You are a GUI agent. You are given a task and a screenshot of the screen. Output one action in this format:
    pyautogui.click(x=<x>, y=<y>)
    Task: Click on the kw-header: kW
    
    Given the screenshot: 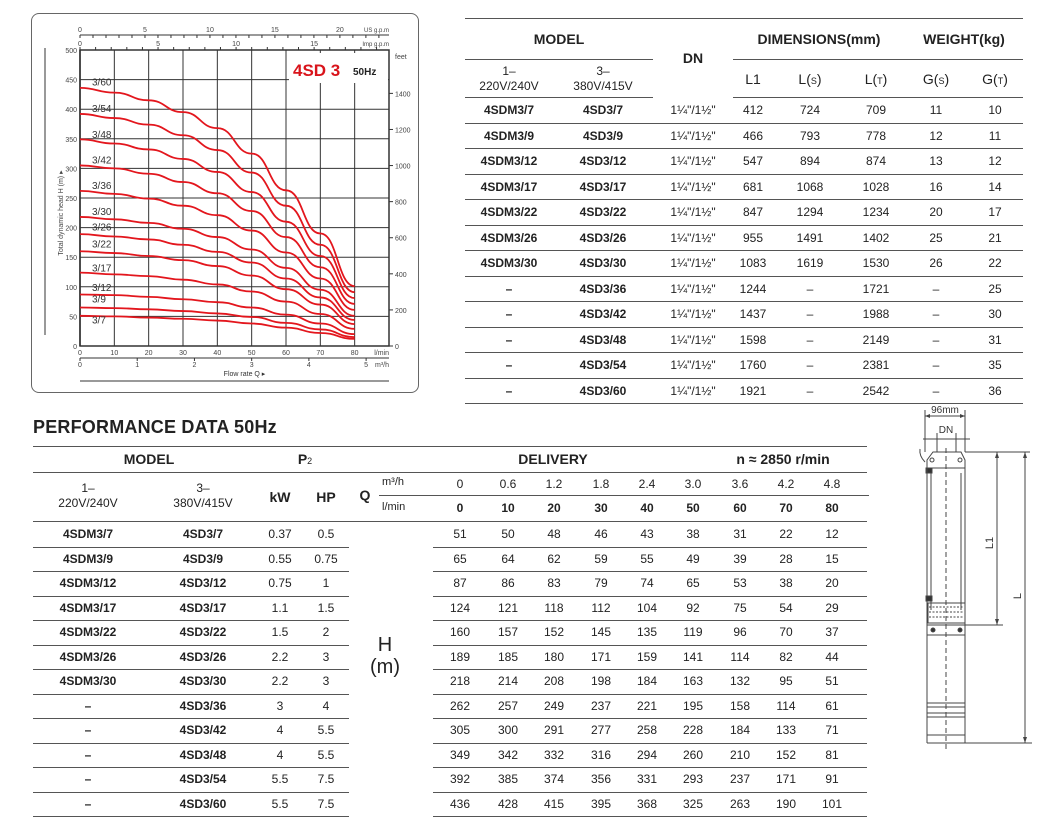 What is the action you would take?
    pyautogui.click(x=280, y=497)
    